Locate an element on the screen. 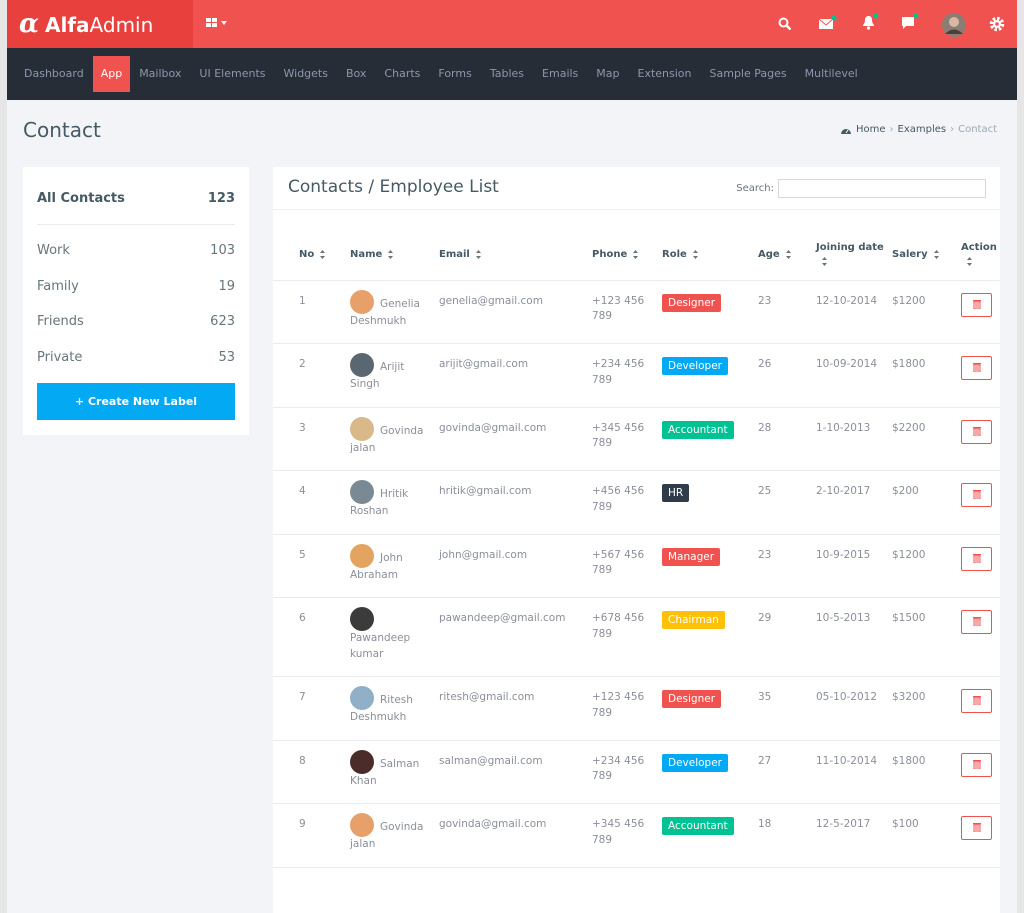 Image resolution: width=1024 pixels, height=913 pixels. role: Manager is located at coordinates (710, 566).